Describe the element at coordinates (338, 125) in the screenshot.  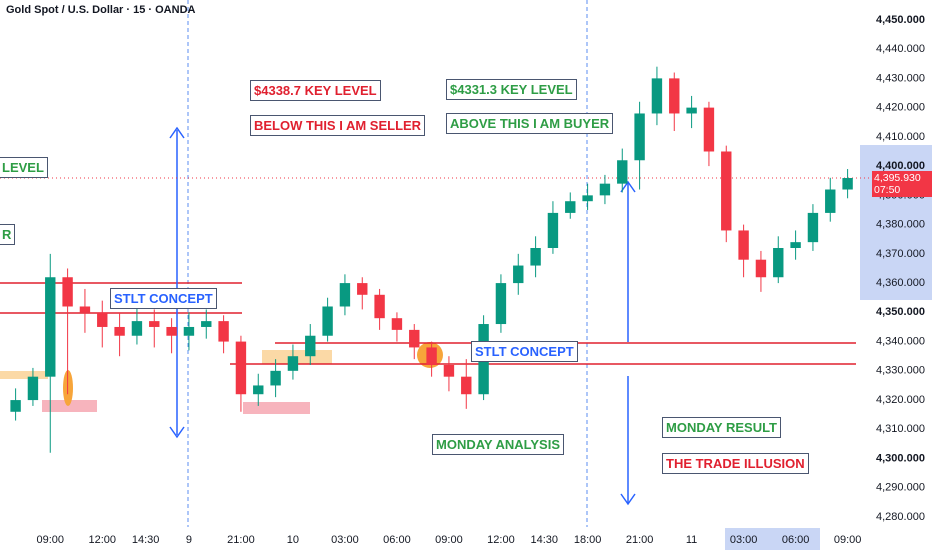
I see `annotation: BELOW THIS I AM SELLER` at that location.